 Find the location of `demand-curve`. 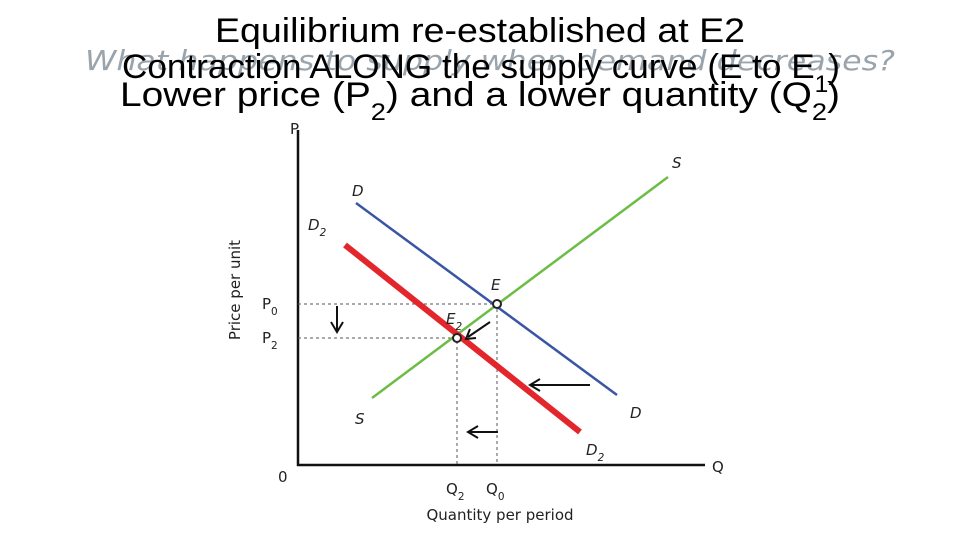

demand-curve is located at coordinates (486, 299).